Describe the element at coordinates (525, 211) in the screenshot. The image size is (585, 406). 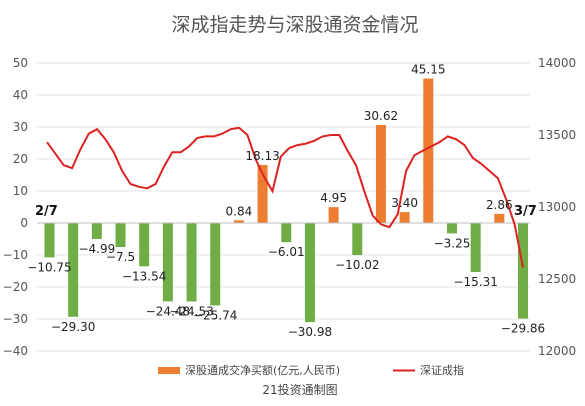
I see `end-date-label: 3/7` at that location.